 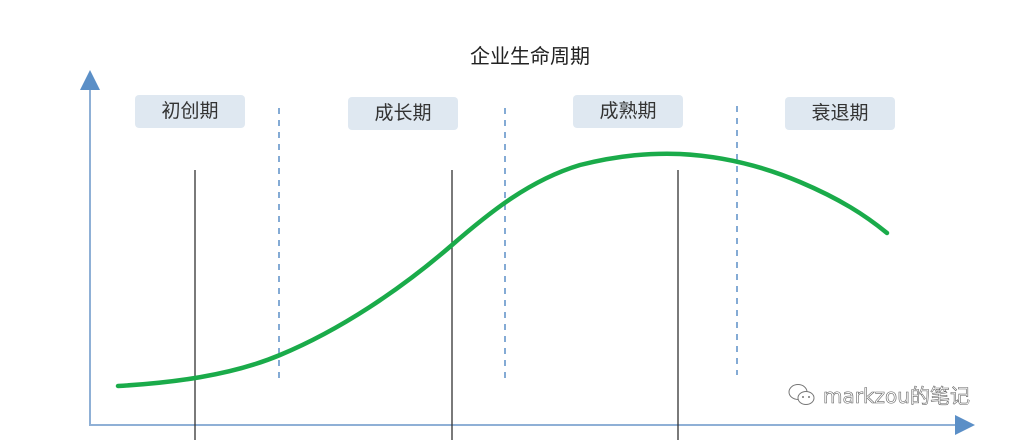 I want to click on diagram-title: 企业生命周期, so click(x=530, y=56).